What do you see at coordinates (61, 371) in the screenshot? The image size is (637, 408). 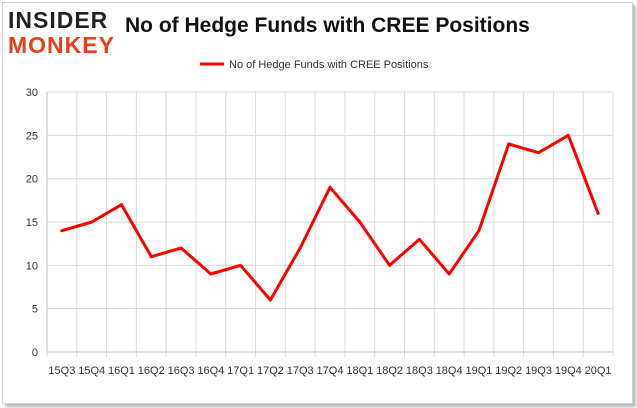 I see `x-tick-label-15Q3: 15Q3` at bounding box center [61, 371].